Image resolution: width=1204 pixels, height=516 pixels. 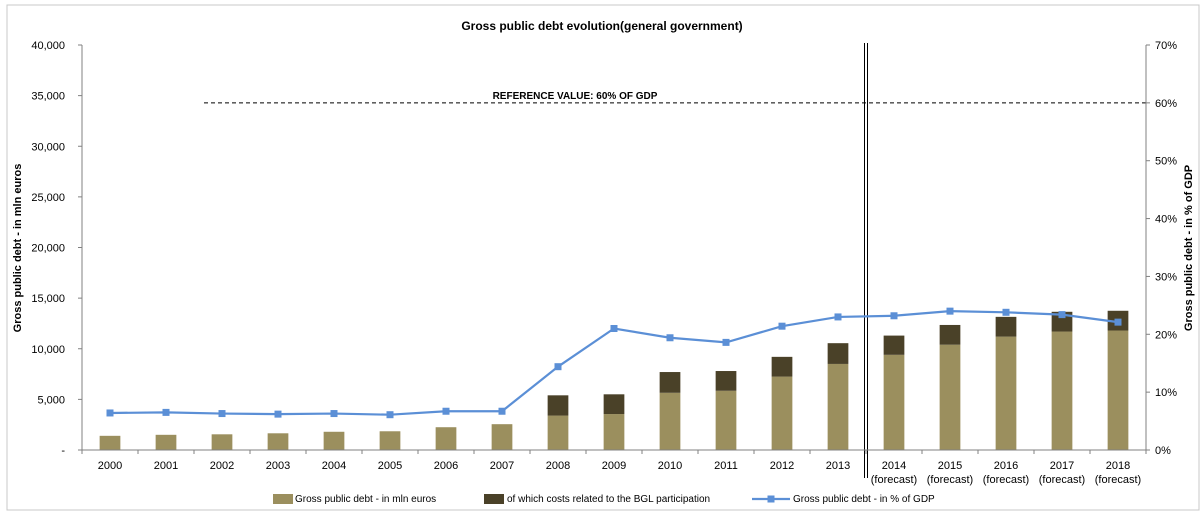 I want to click on y2-axis-title: Gross public debt - in % of GDP, so click(x=1189, y=248).